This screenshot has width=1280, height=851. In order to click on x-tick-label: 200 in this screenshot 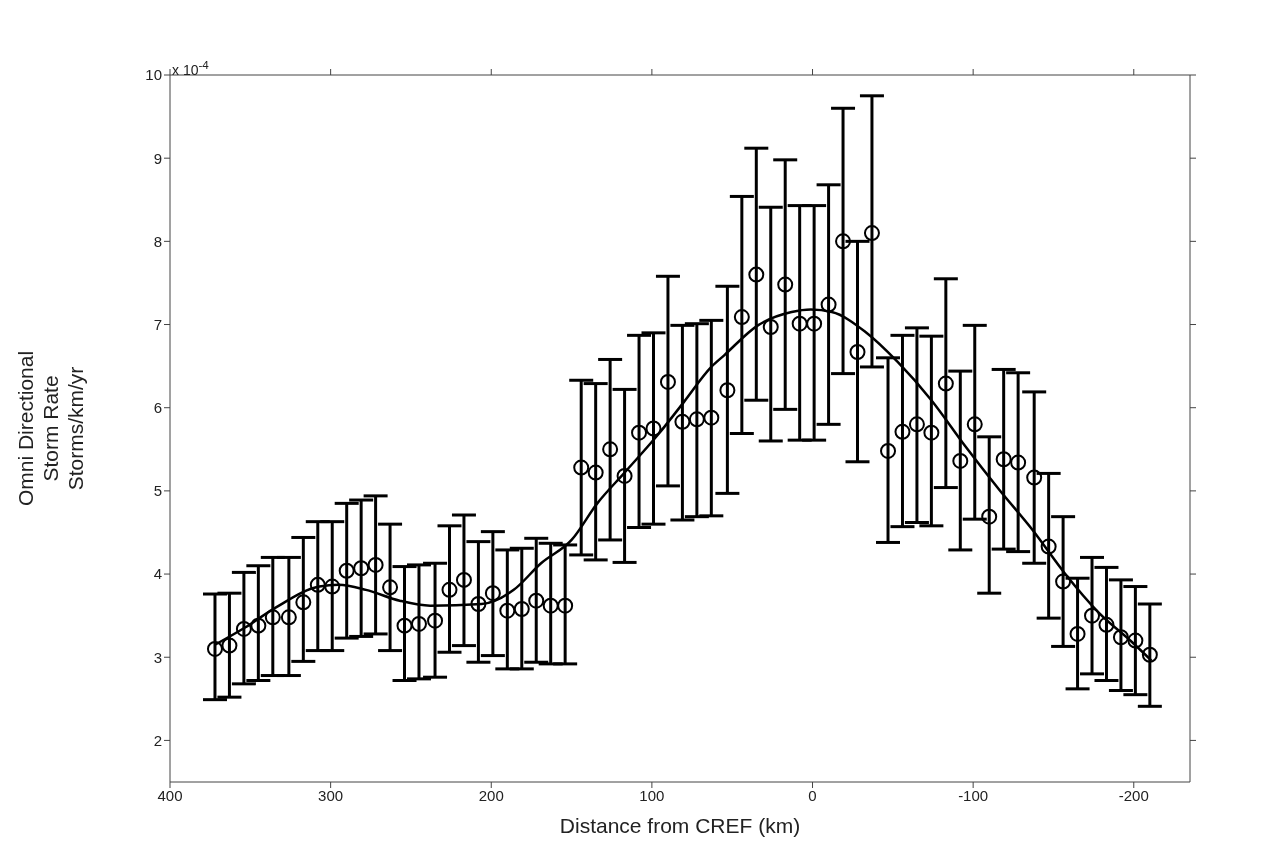, I will do `click(491, 795)`.